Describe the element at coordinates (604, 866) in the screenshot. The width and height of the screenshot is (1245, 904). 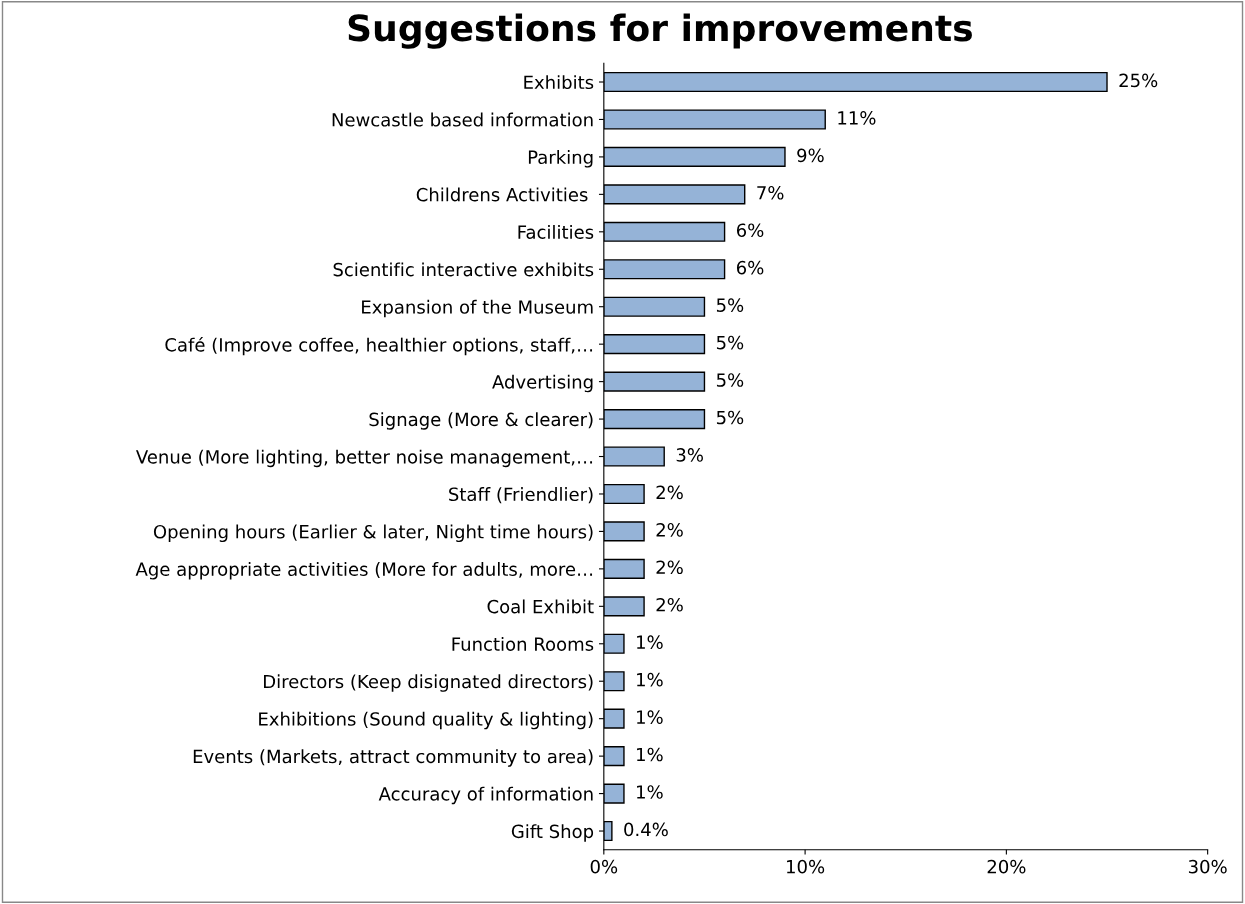
I see `x-tick-label: 0%` at that location.